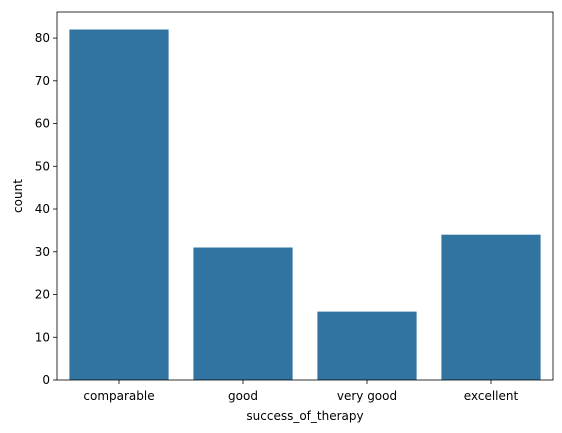 This screenshot has width=562, height=433. I want to click on x-tick-label: very good, so click(367, 396).